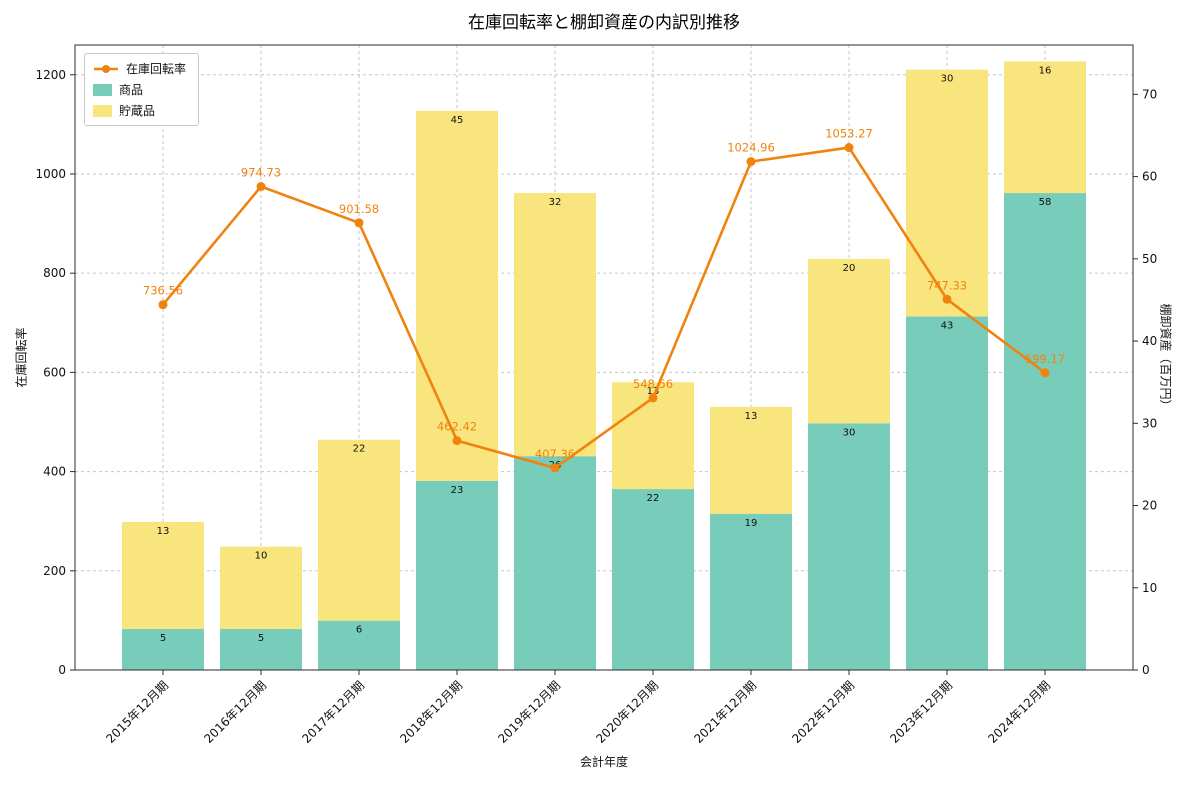 The image size is (1189, 789). I want to click on bar-value-label-shohin: 6, so click(359, 630).